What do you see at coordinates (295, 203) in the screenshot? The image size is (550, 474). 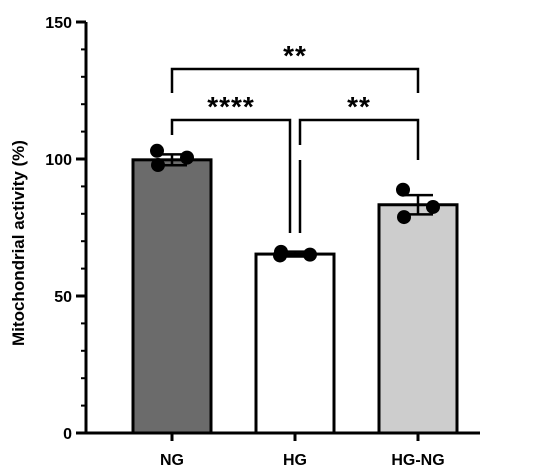 I see `points-layer` at bounding box center [295, 203].